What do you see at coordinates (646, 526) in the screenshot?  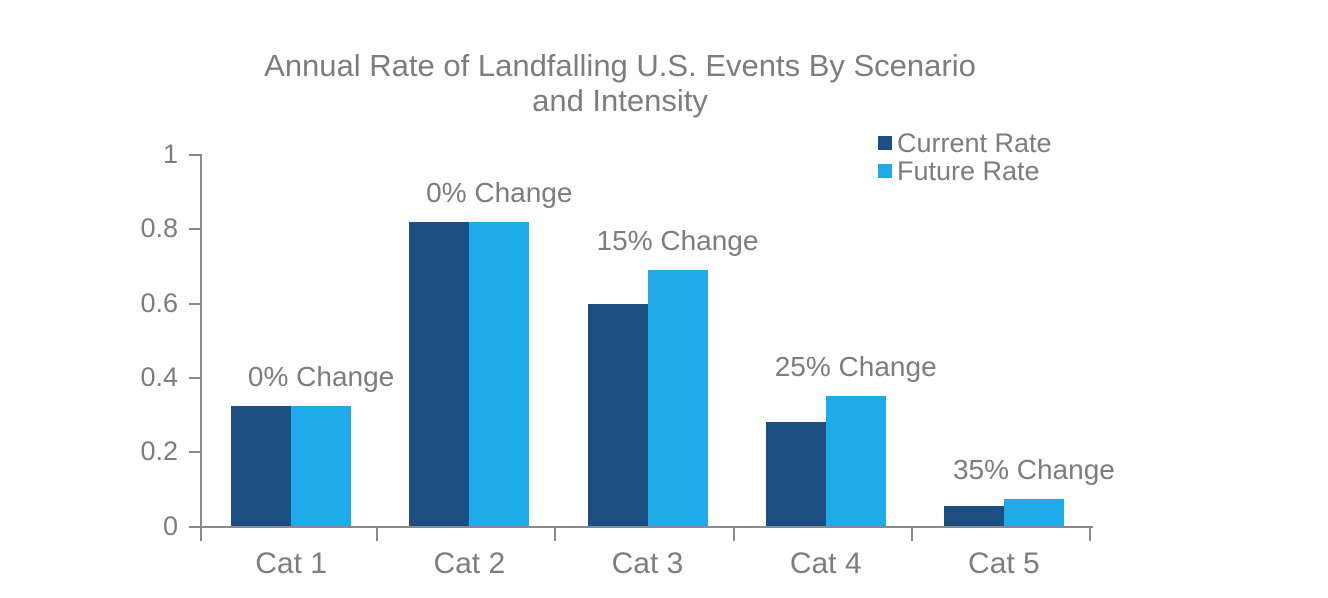 I see `x-axis-line` at bounding box center [646, 526].